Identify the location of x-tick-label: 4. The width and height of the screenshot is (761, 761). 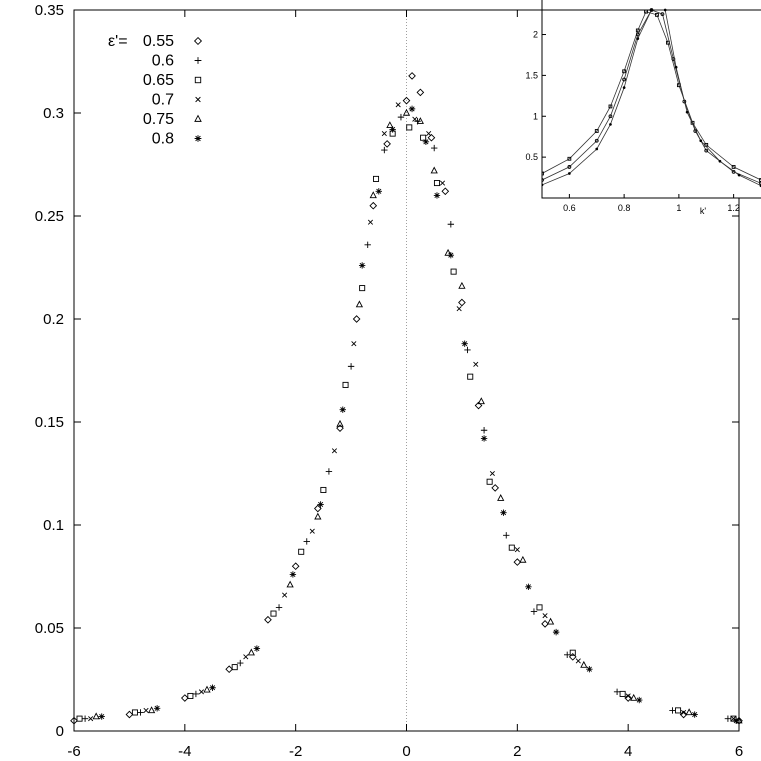
(628, 751).